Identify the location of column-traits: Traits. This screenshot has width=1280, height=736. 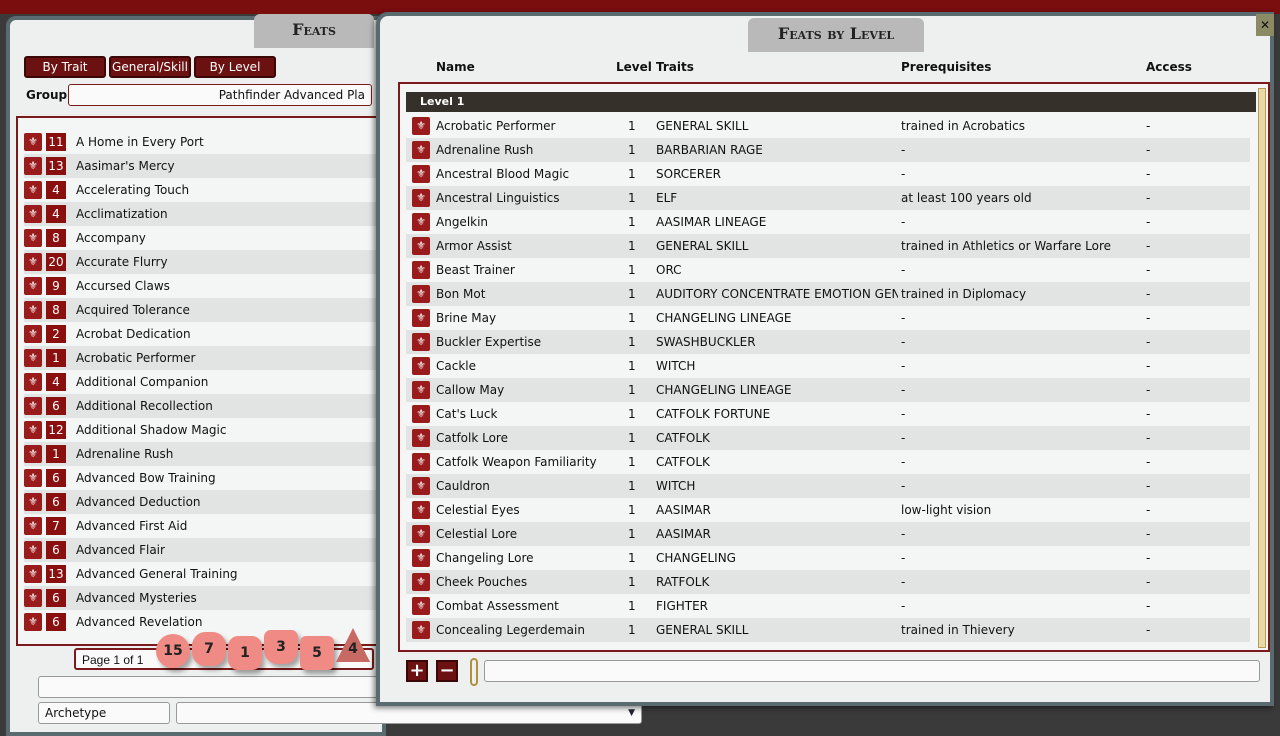
(675, 67).